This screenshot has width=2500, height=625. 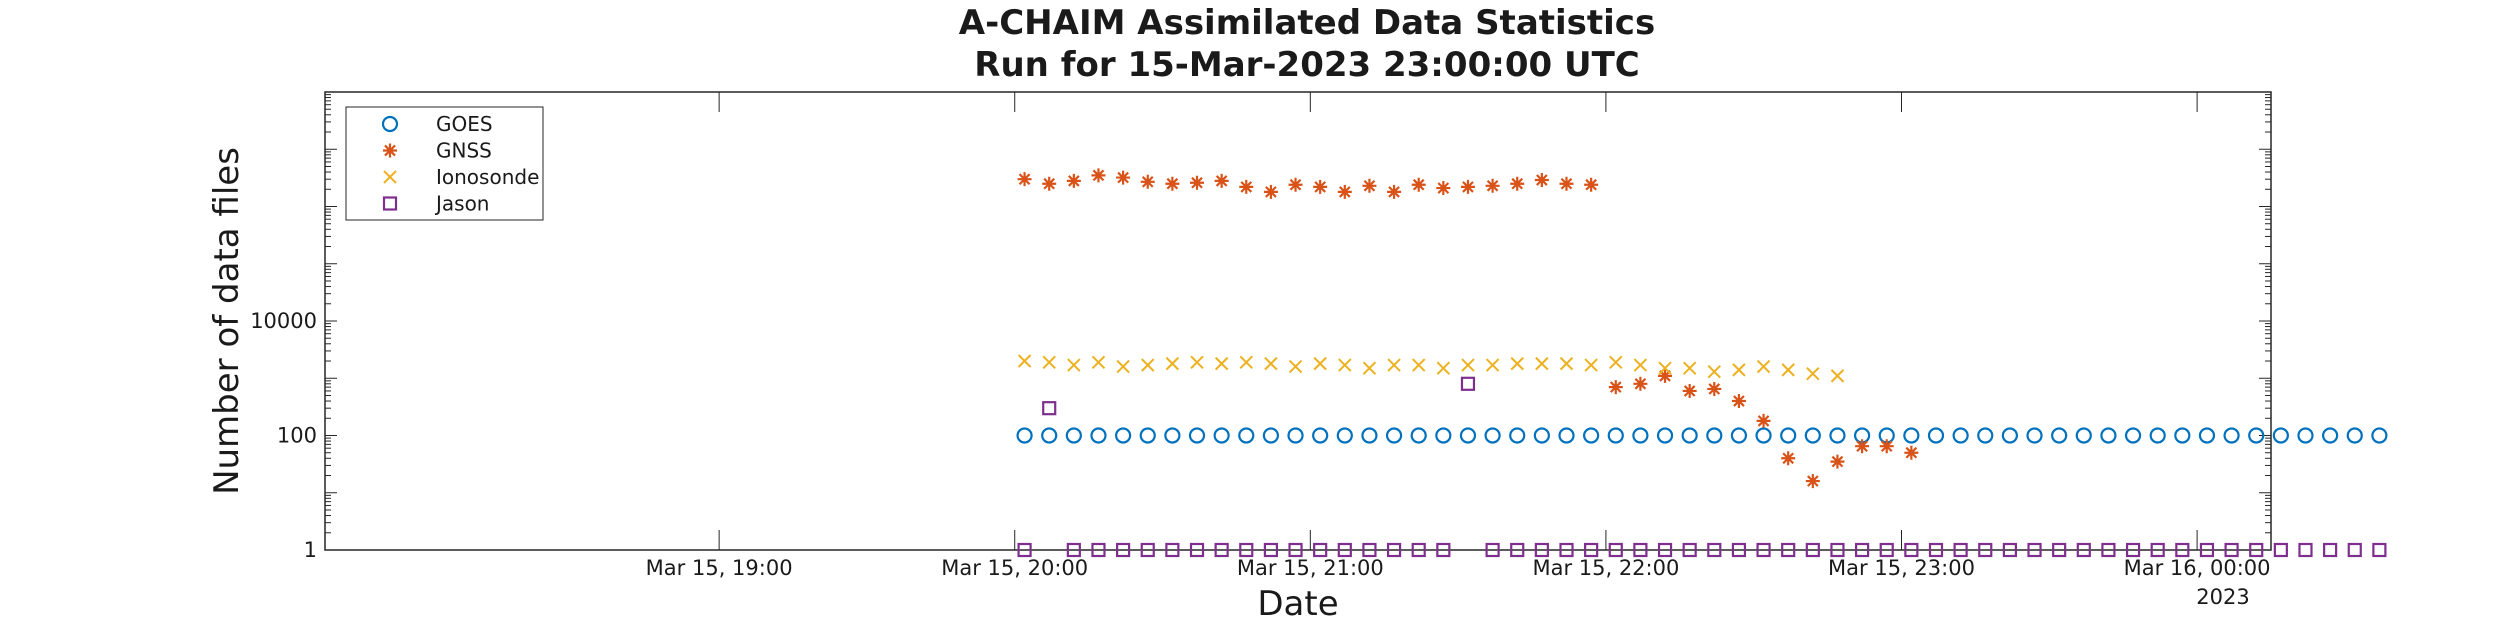 What do you see at coordinates (390, 203) in the screenshot?
I see `legend-marker-jason` at bounding box center [390, 203].